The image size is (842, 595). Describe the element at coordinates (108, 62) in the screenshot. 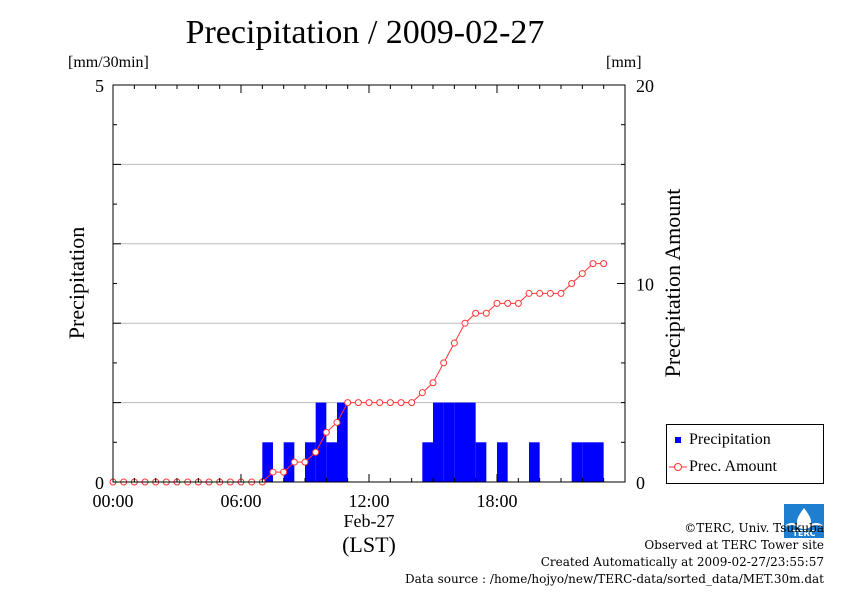

I see `left-unit-label: [mm/30min]` at that location.